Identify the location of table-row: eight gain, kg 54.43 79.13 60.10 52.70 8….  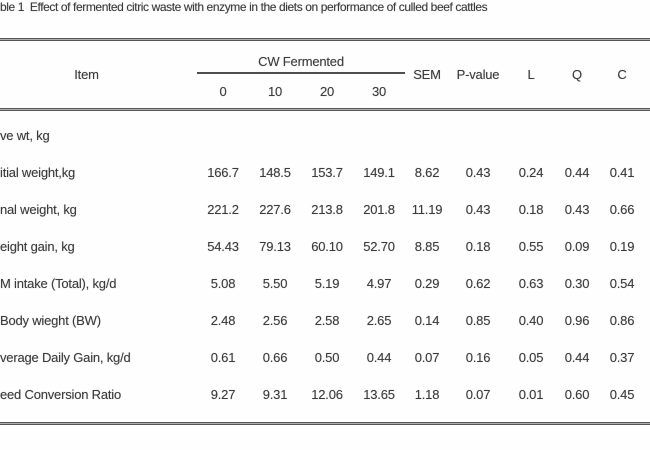
(322, 246).